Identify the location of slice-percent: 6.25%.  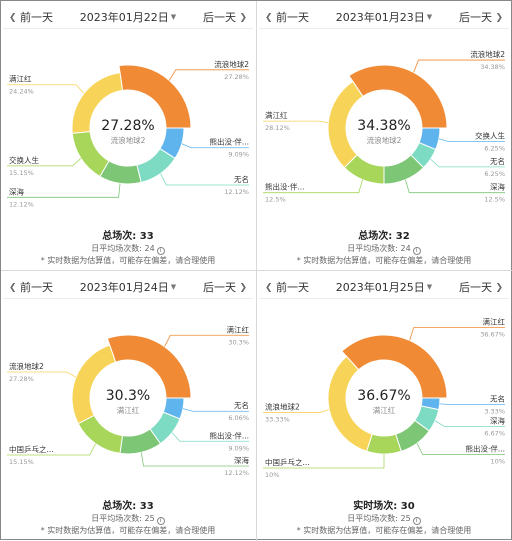
(494, 149).